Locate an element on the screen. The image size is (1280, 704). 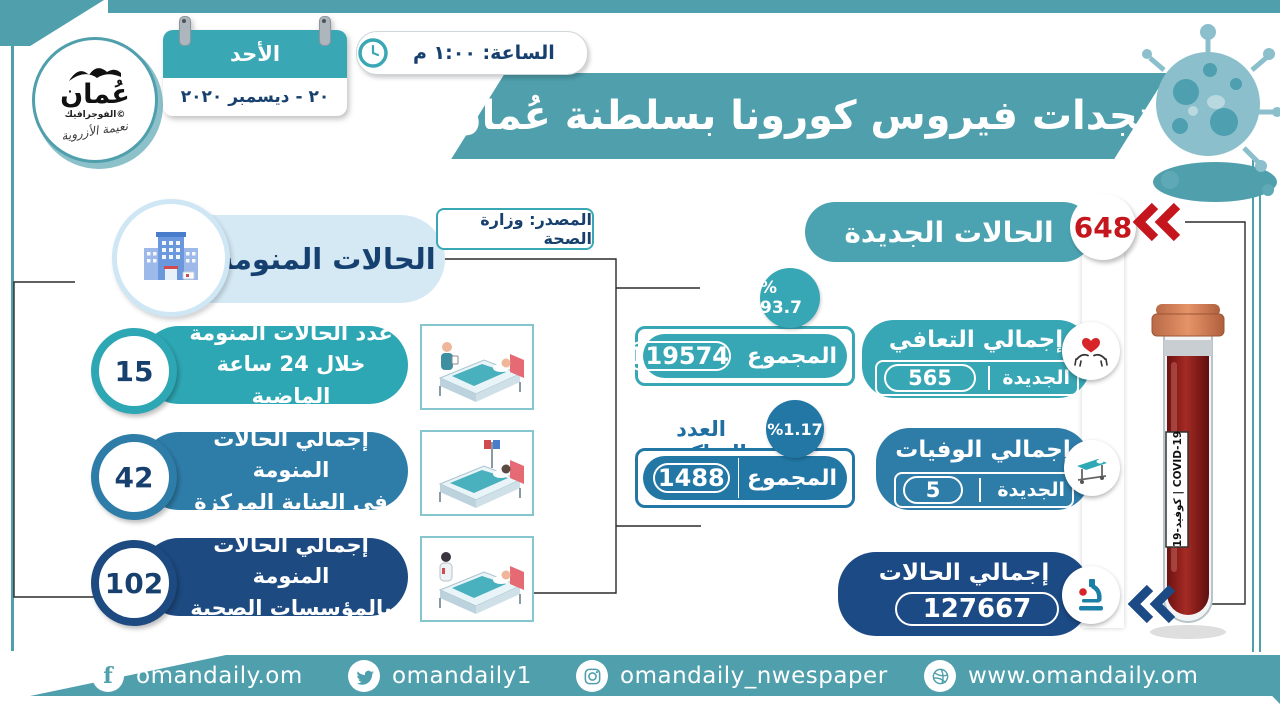
deaths-value-row: الجديدة 5 is located at coordinates (984, 490).